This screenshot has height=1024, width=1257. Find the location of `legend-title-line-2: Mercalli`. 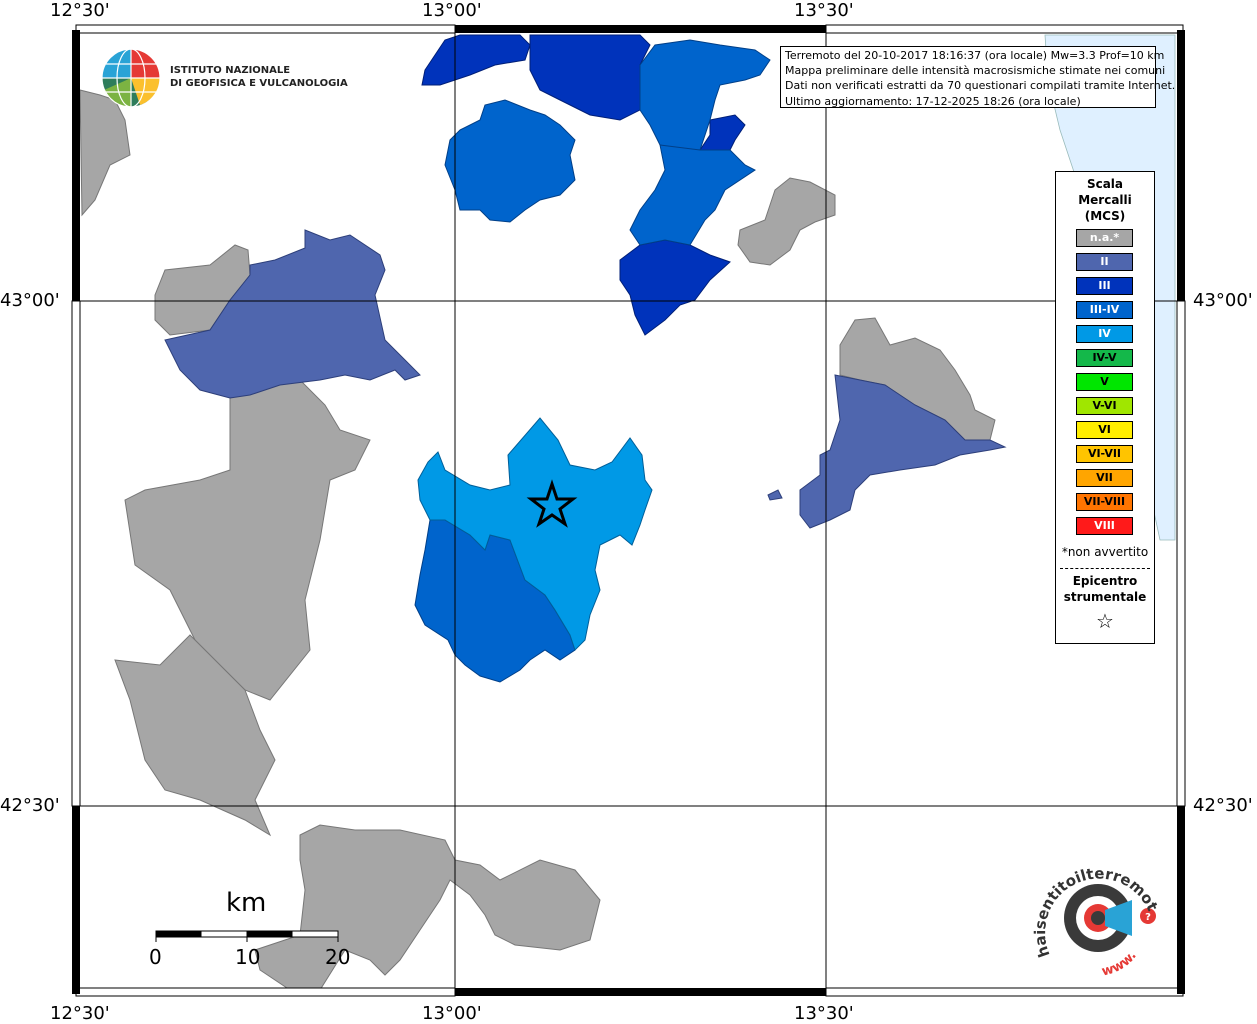

legend-title-line-2: Mercalli is located at coordinates (1105, 200).